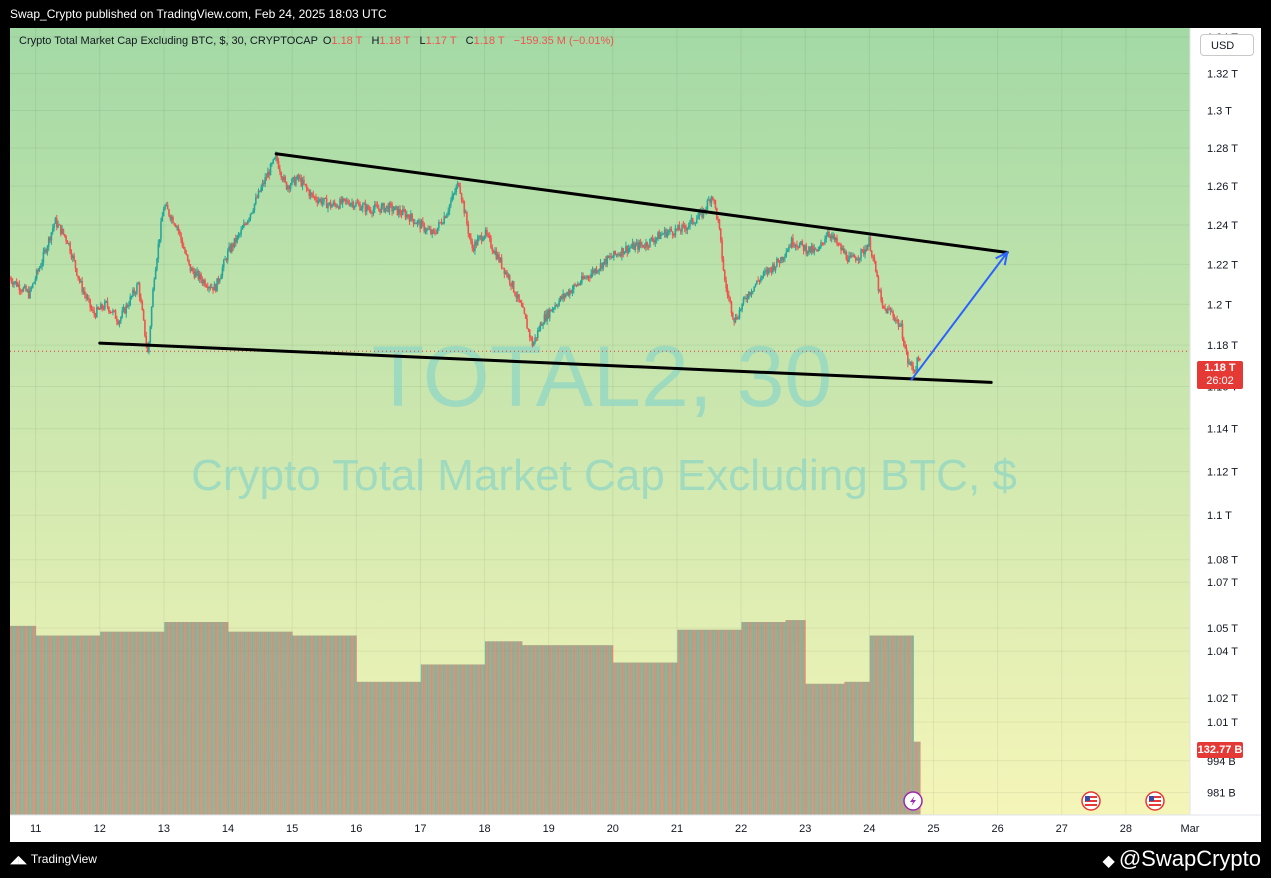 The image size is (1271, 878). What do you see at coordinates (1225, 421) in the screenshot?
I see `price-axis` at bounding box center [1225, 421].